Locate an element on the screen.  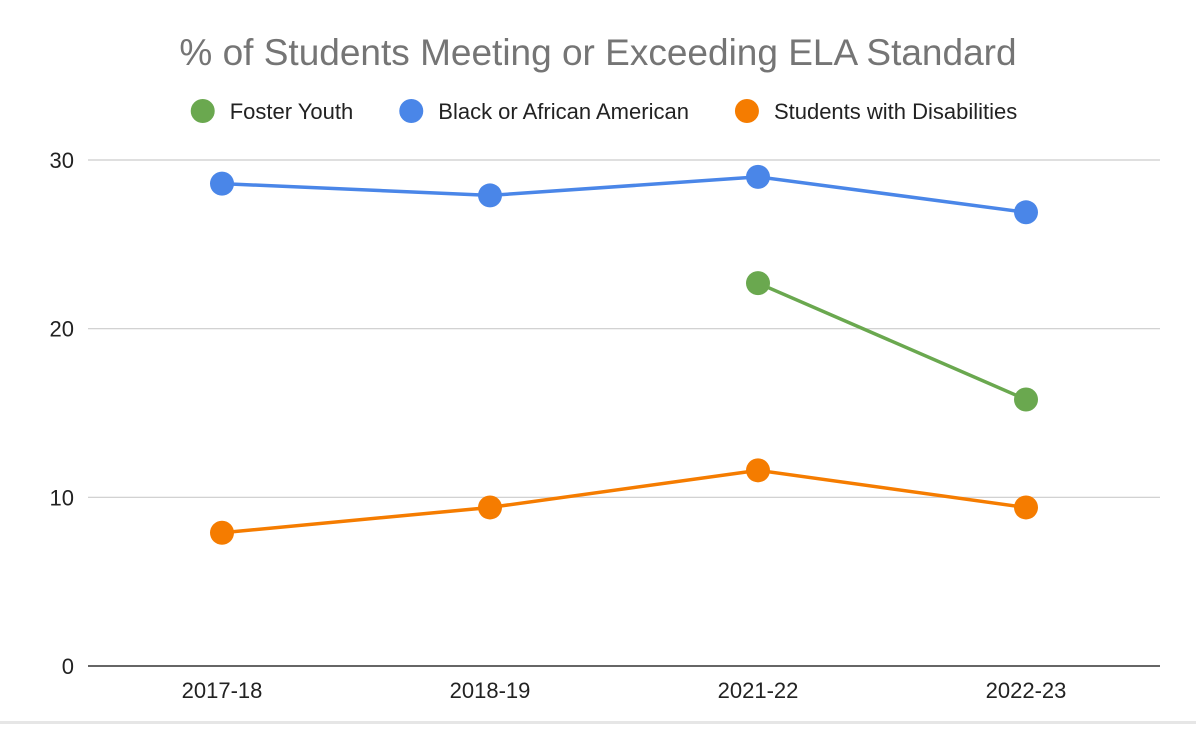
legend-label: Students with Disabilities is located at coordinates (895, 111).